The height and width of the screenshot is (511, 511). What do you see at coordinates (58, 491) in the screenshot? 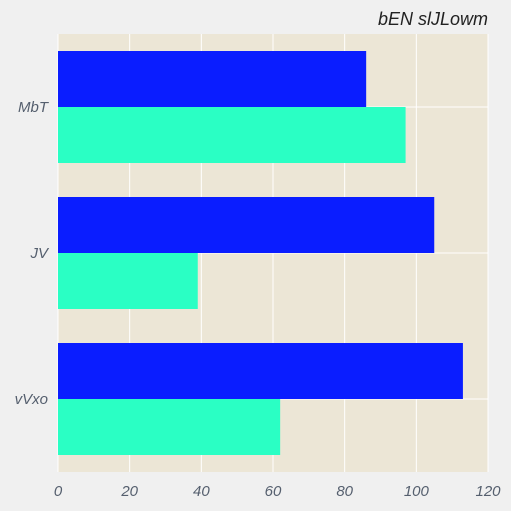
I see `x-tick-label: 0` at bounding box center [58, 491].